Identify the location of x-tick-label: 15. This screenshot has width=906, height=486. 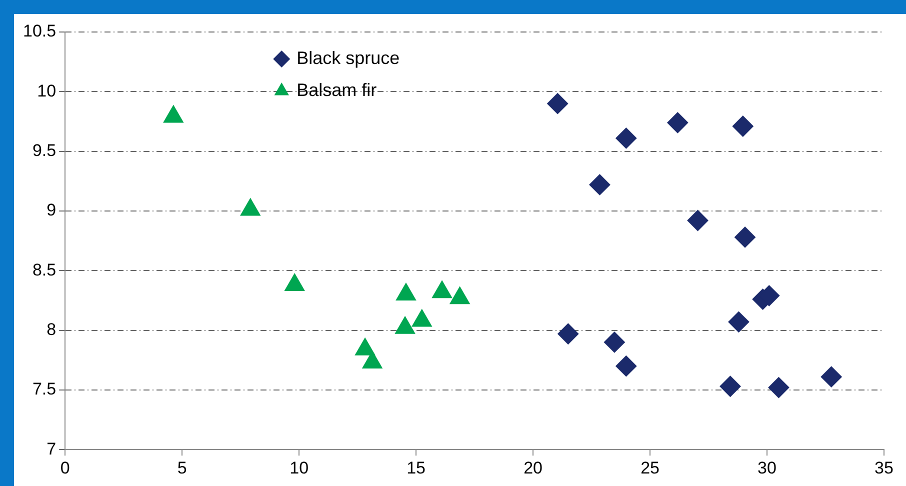
(416, 468).